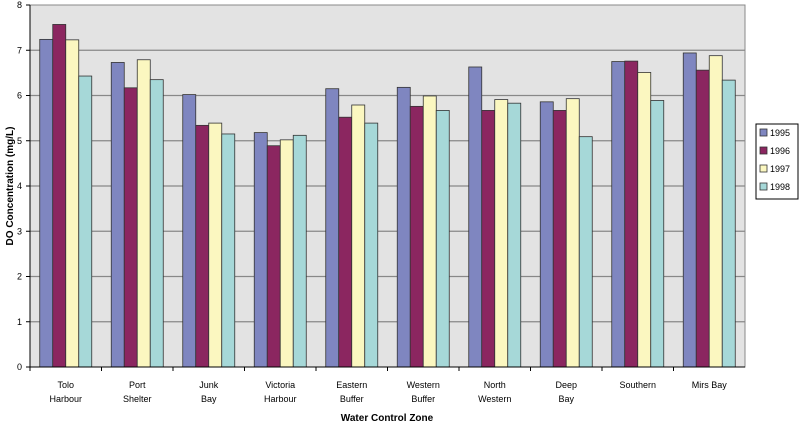 The height and width of the screenshot is (429, 800). What do you see at coordinates (19, 96) in the screenshot?
I see `y-tick-label: 6` at bounding box center [19, 96].